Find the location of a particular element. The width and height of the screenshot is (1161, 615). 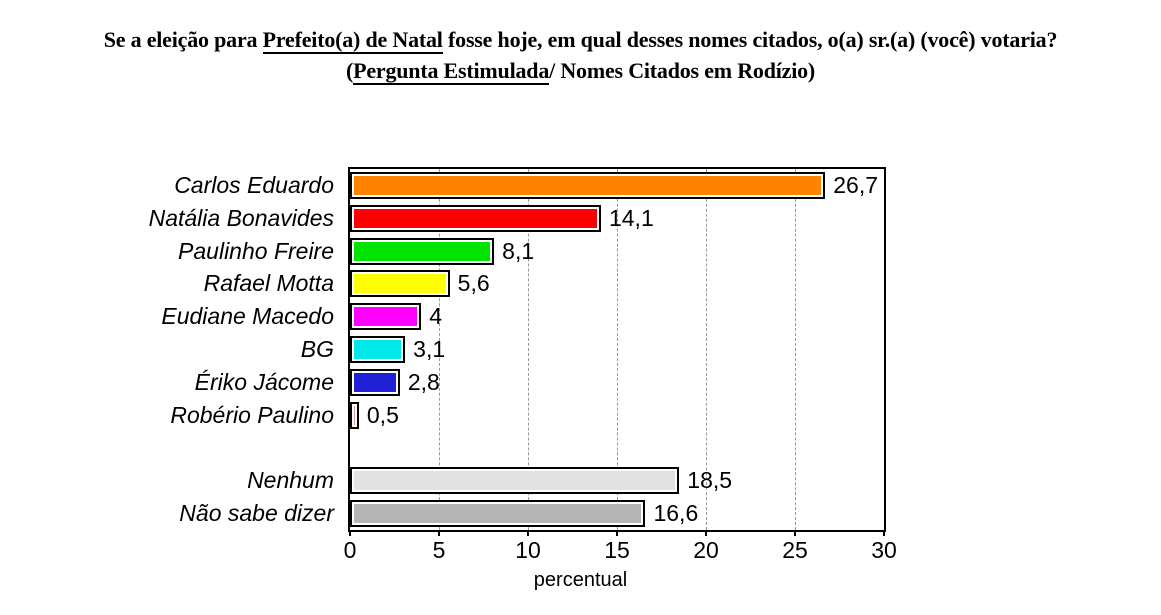

value-label: 18,5 is located at coordinates (710, 480).